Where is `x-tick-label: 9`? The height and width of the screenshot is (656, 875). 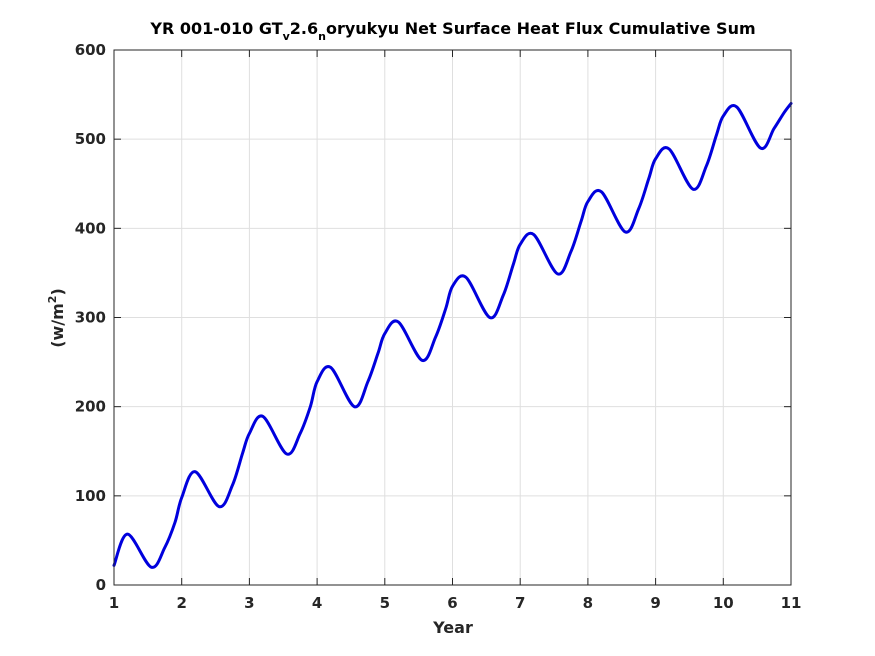 x-tick-label: 9 is located at coordinates (655, 603).